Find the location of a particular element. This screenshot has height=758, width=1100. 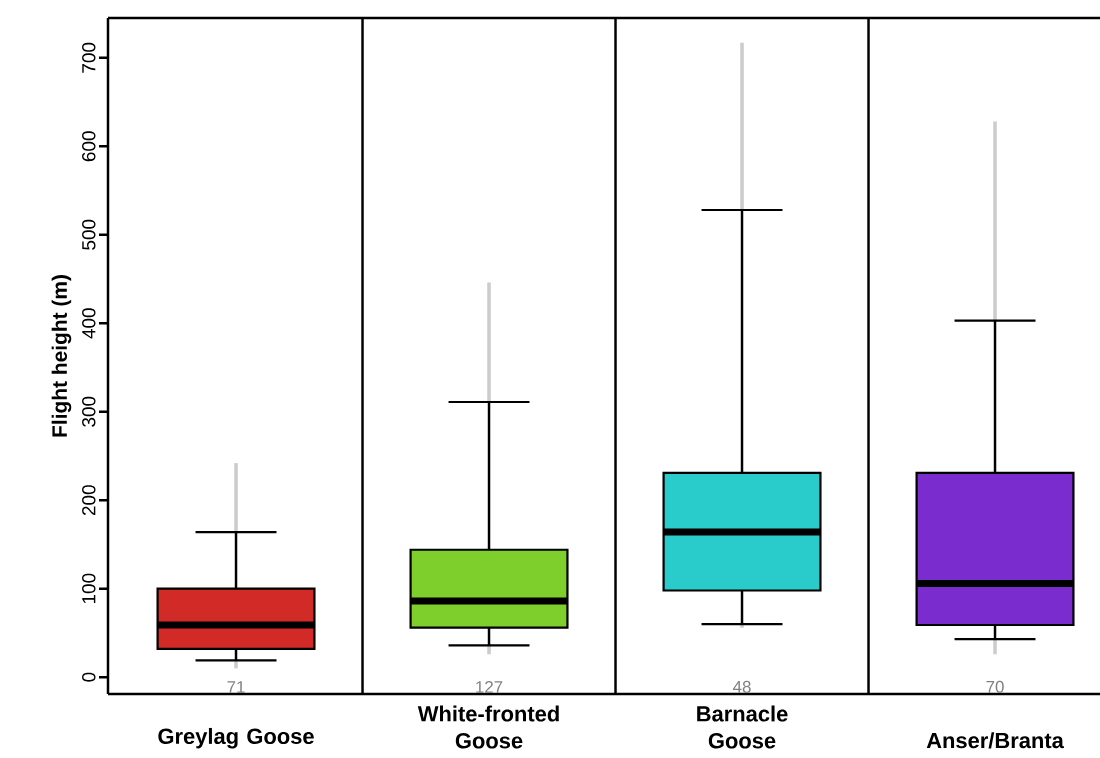

y-tick-label: 400 is located at coordinates (89, 323).